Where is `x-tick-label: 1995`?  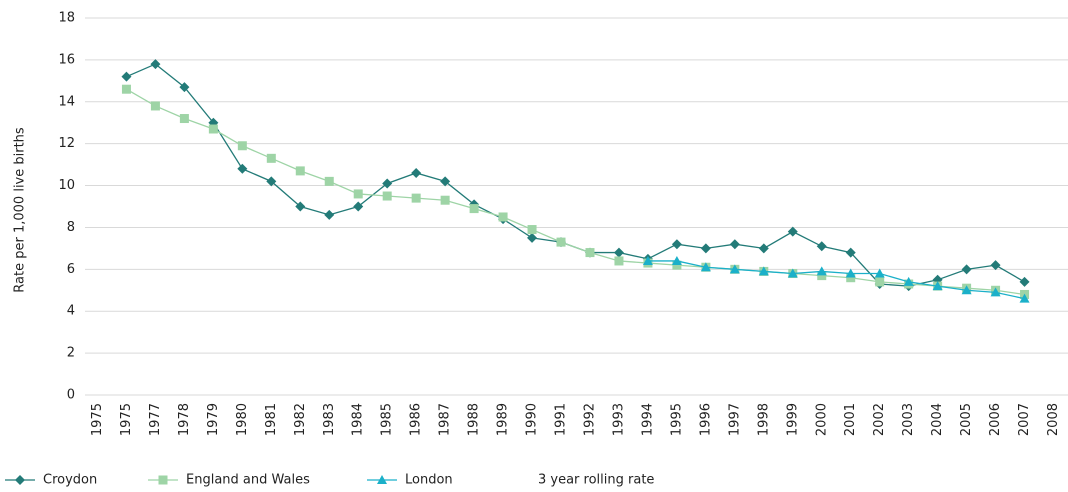
x-tick-label: 1995 is located at coordinates (676, 419).